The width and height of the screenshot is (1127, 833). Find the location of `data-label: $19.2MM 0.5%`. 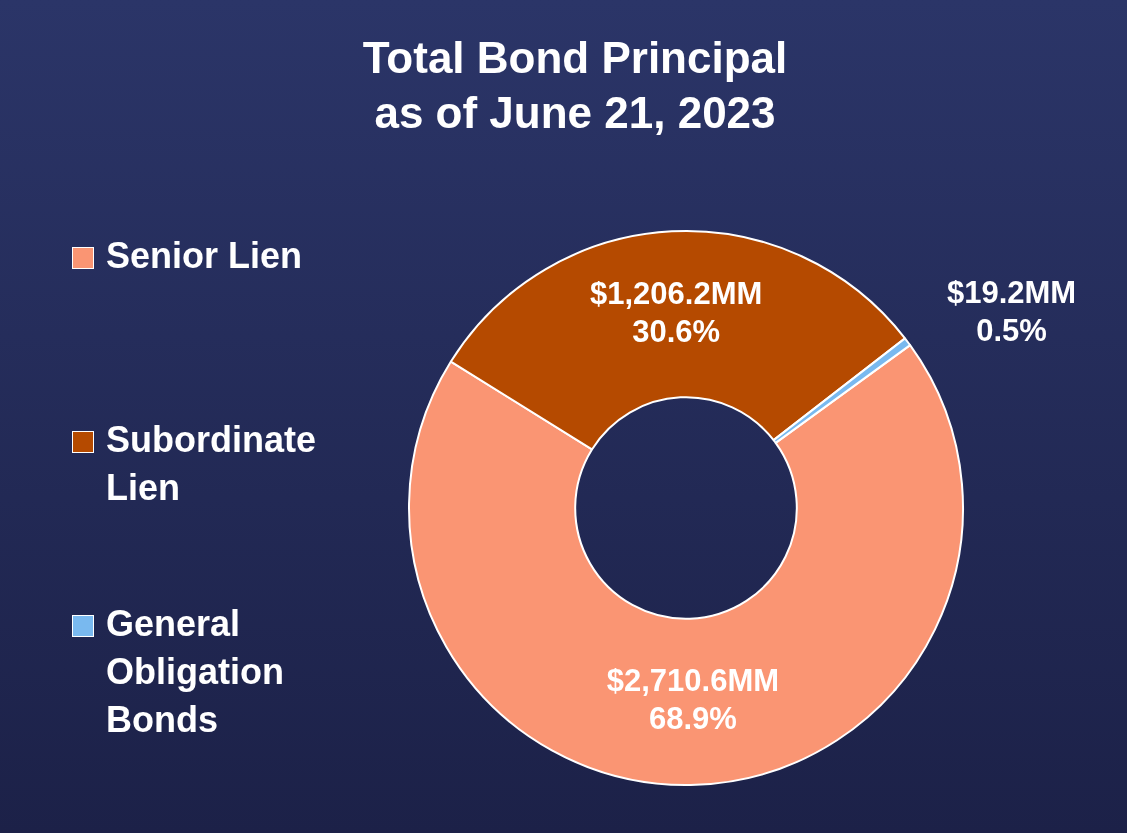

data-label: $19.2MM 0.5% is located at coordinates (1011, 312).